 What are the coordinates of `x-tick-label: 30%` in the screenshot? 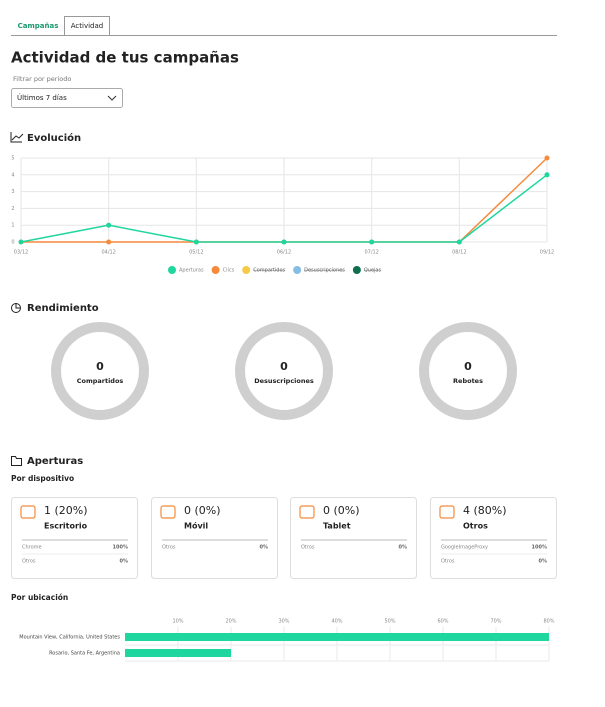 It's located at (283, 622).